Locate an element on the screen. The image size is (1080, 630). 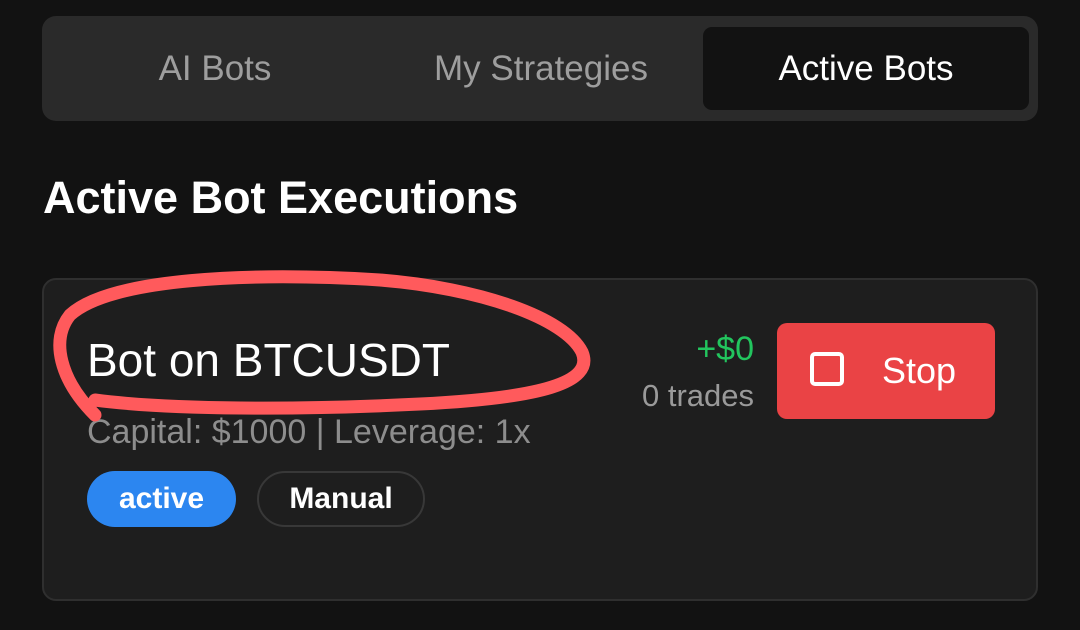
bot-name: Bot on BTCUSDT is located at coordinates (268, 360).